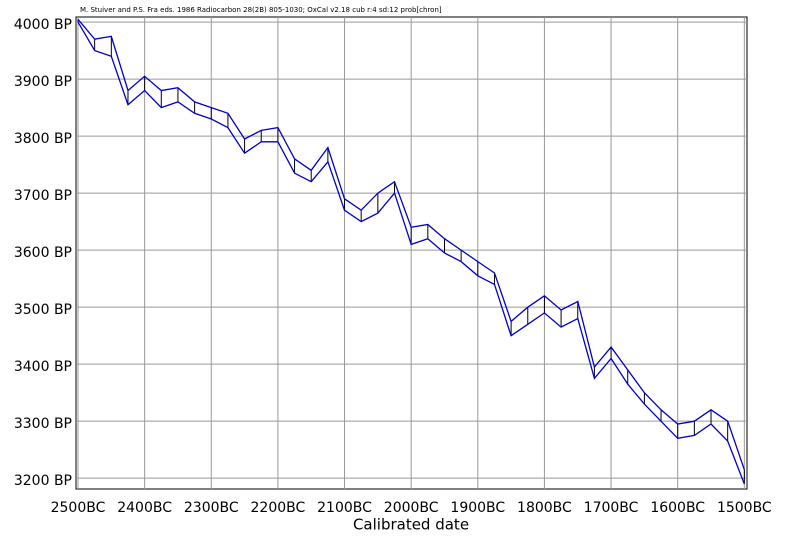 The image size is (801, 543). Describe the element at coordinates (211, 508) in the screenshot. I see `x-tick-label: 2300BC` at that location.